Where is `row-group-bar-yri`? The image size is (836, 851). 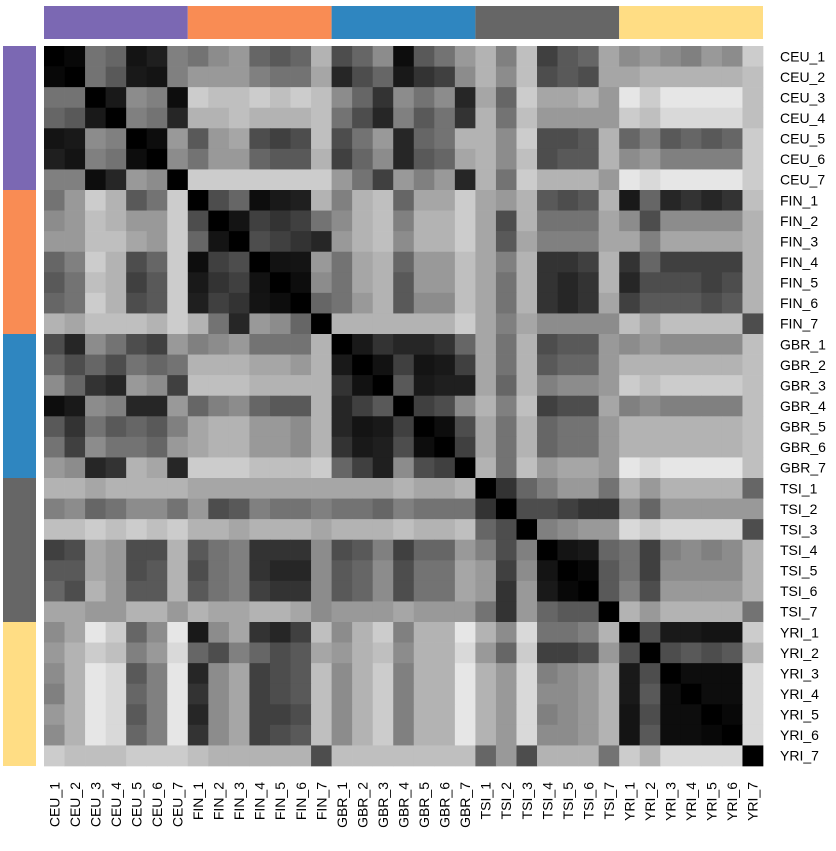
row-group-bar-yri is located at coordinates (19, 694).